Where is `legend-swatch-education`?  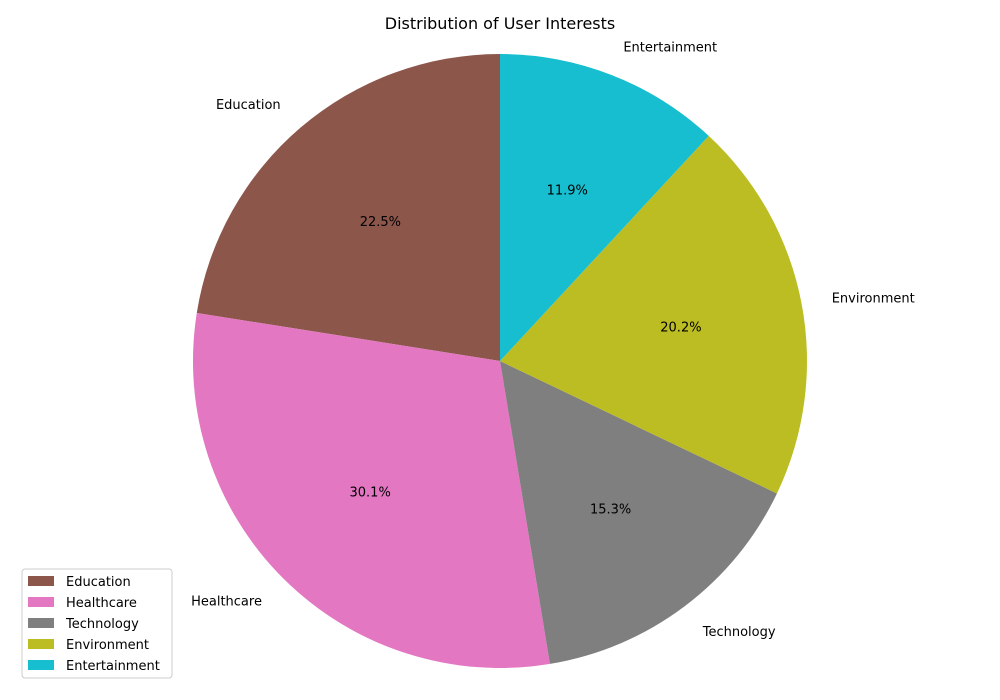
legend-swatch-education is located at coordinates (41, 581).